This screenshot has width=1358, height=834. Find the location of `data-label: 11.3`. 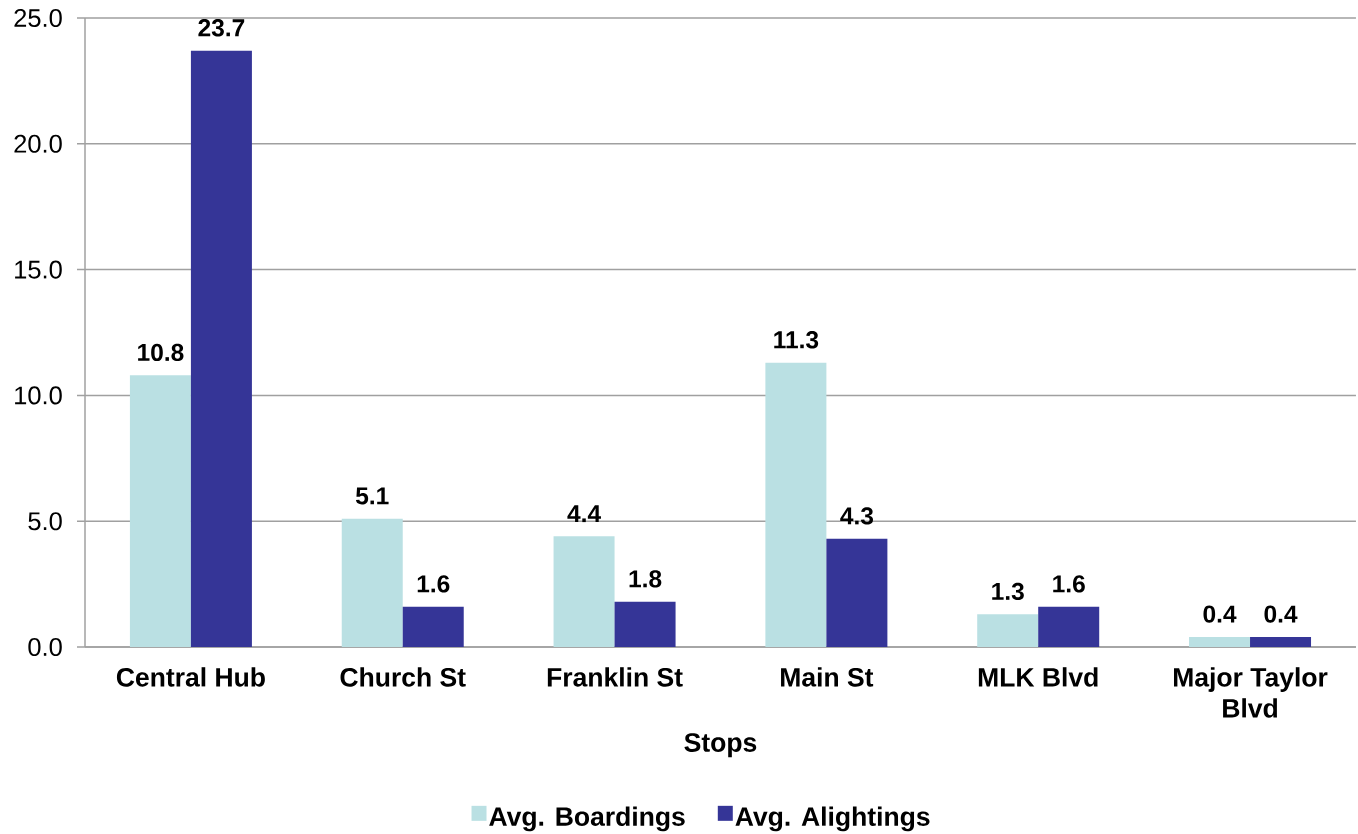

data-label: 11.3 is located at coordinates (796, 340).